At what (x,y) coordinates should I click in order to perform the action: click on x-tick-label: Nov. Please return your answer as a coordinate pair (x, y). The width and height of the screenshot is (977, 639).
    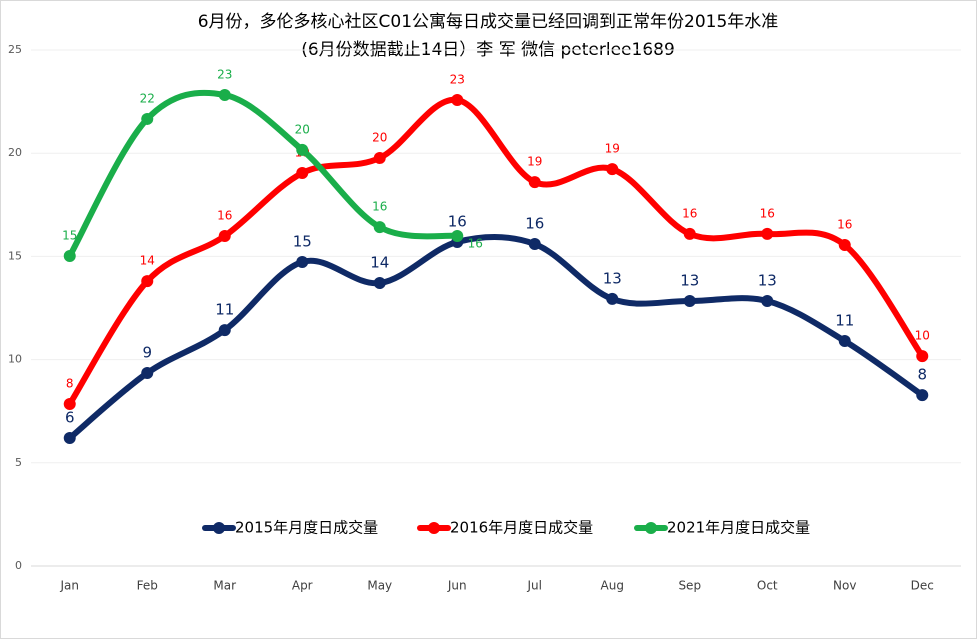
    Looking at the image, I should click on (844, 586).